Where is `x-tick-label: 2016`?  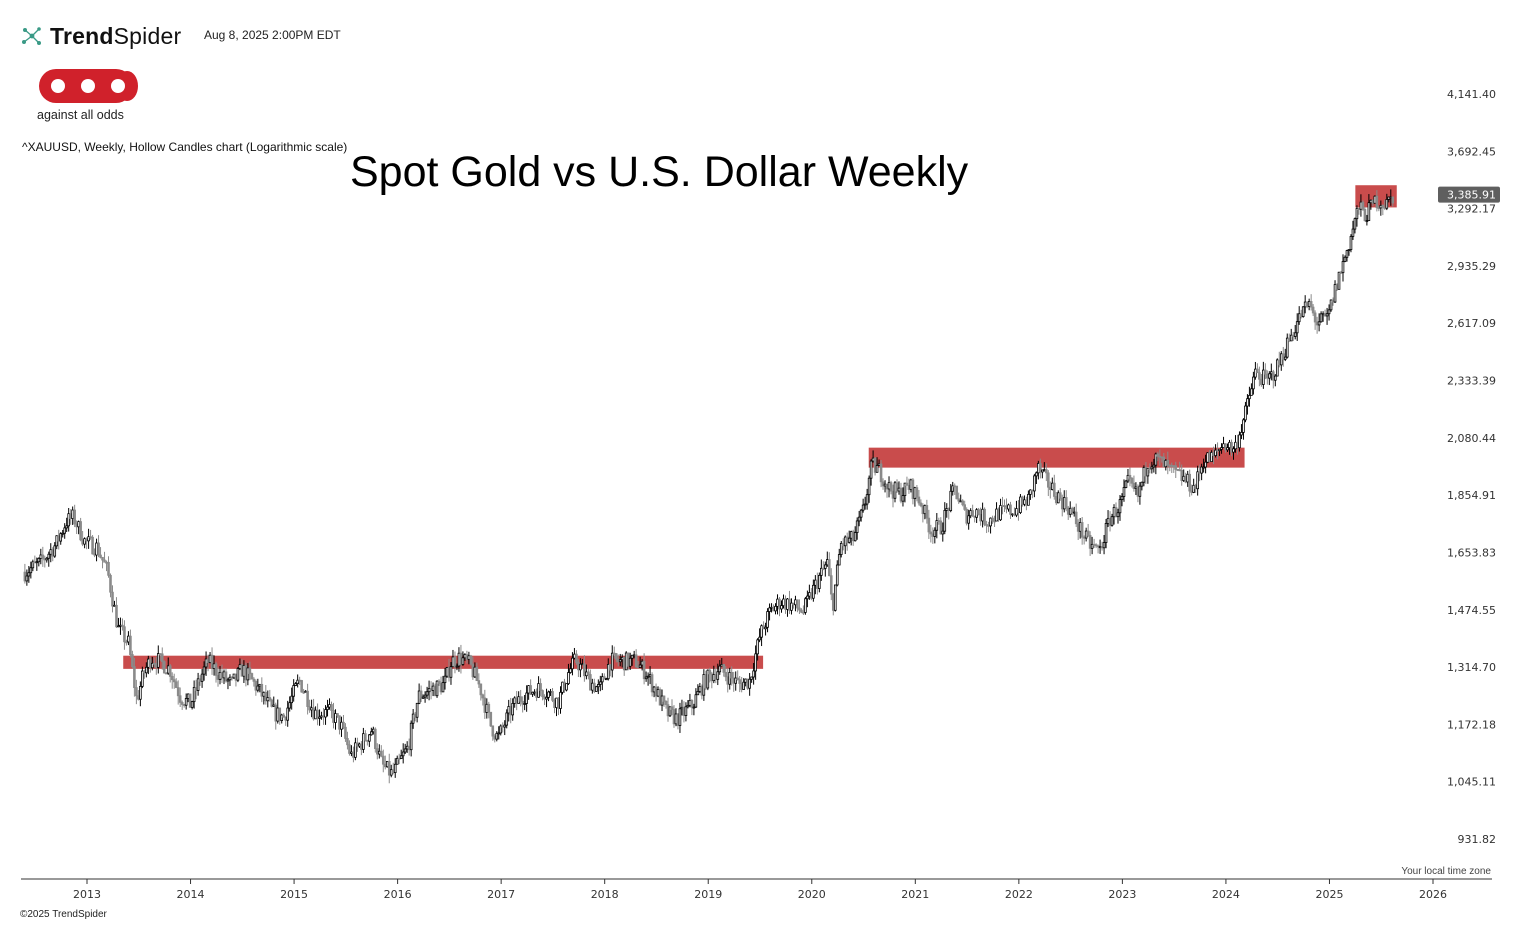 x-tick-label: 2016 is located at coordinates (398, 894).